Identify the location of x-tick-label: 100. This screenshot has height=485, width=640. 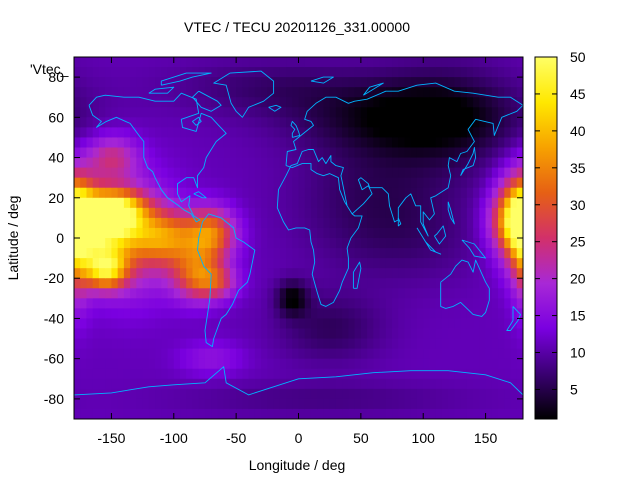
(424, 438).